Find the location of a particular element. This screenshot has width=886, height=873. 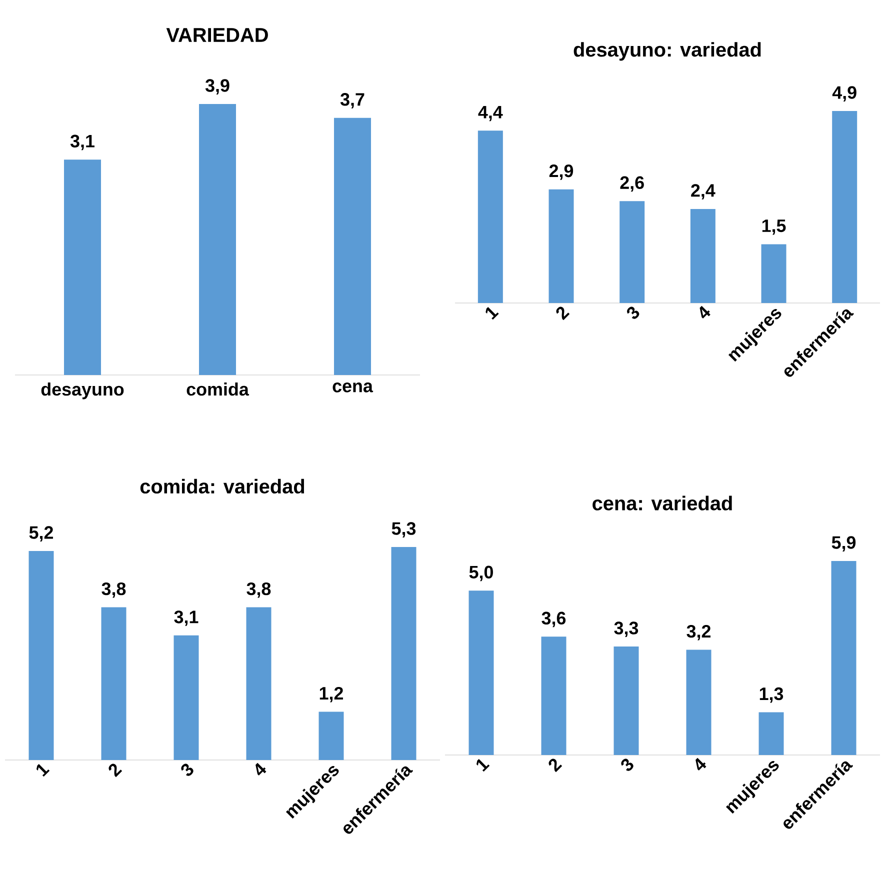

chart-title: cena: variedad is located at coordinates (662, 503).